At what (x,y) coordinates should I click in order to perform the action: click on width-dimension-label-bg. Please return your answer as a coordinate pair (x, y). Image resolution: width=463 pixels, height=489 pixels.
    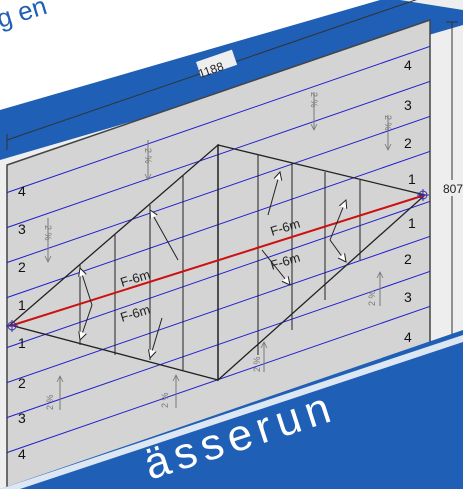
    Looking at the image, I should click on (217, 63).